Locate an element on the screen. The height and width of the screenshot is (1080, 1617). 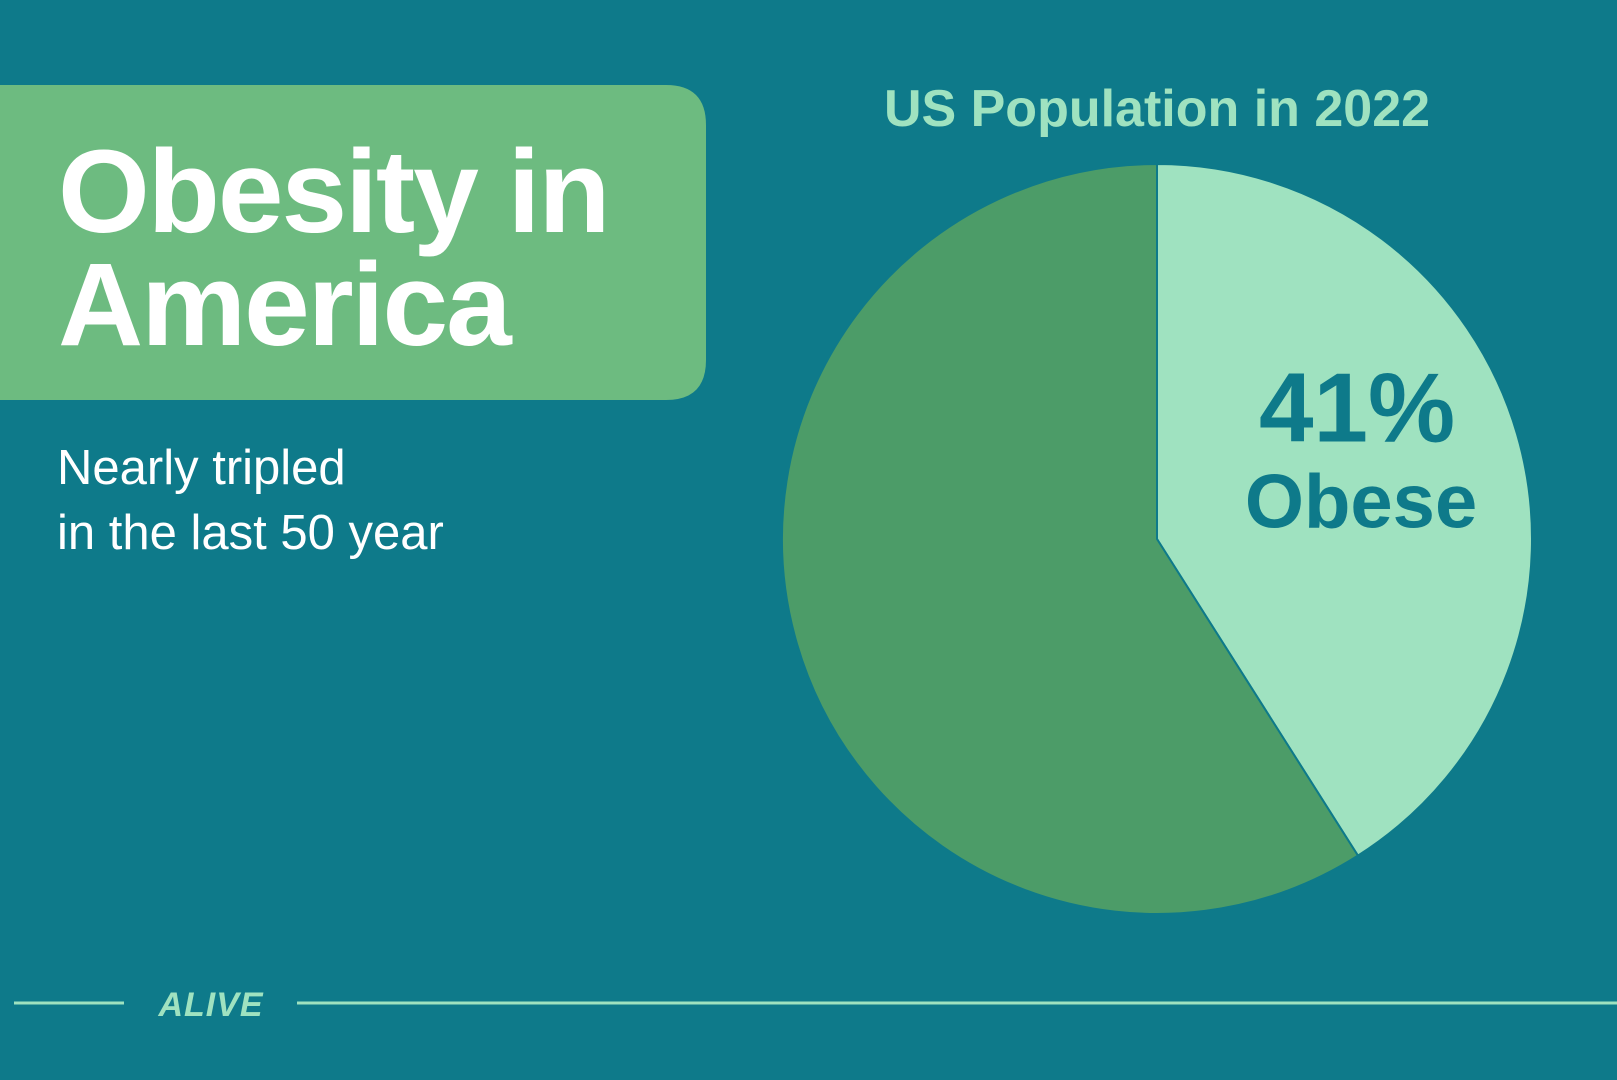
title-box is located at coordinates (353, 242).